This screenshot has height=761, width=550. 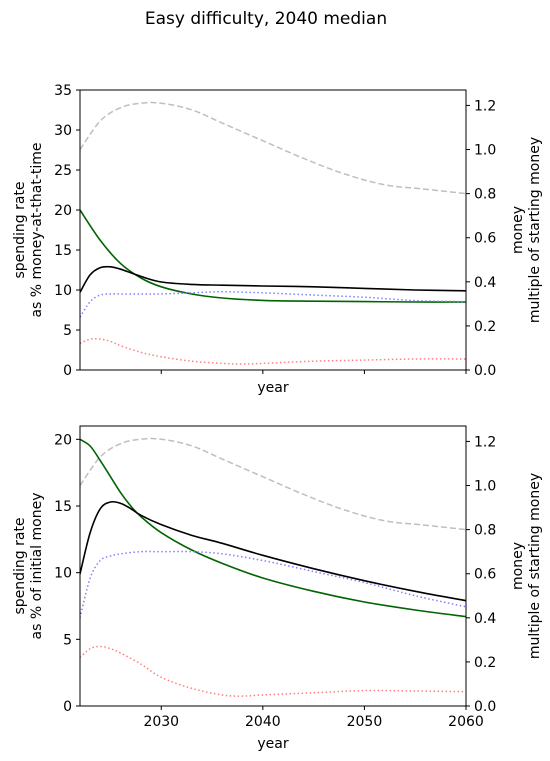 What do you see at coordinates (466, 722) in the screenshot?
I see `x-tick-label: 2060` at bounding box center [466, 722].